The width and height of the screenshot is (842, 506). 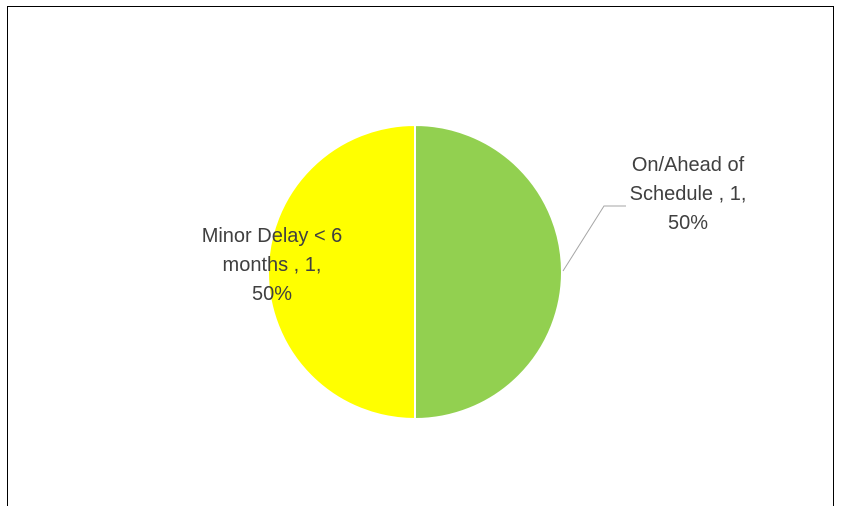 What do you see at coordinates (688, 165) in the screenshot?
I see `data-label-line: On/Ahead of` at bounding box center [688, 165].